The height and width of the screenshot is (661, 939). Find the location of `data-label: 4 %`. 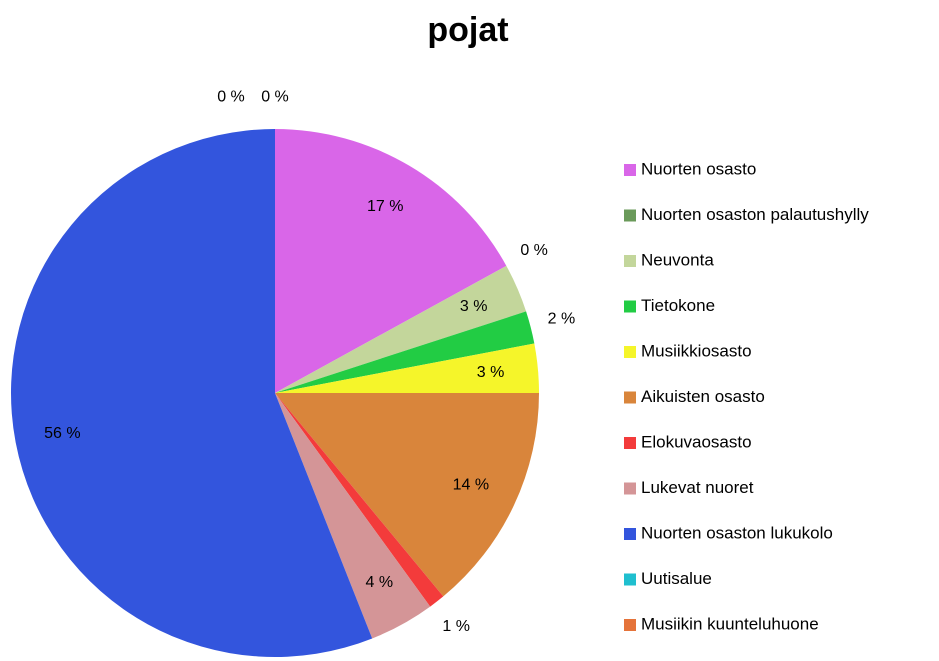

data-label: 4 % is located at coordinates (380, 582).